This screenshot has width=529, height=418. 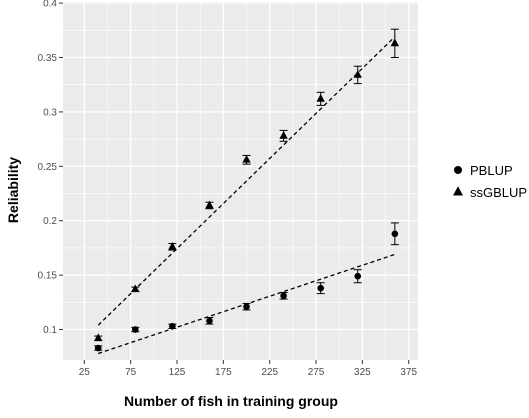 What do you see at coordinates (50, 330) in the screenshot?
I see `y-tick-label: 0.1` at bounding box center [50, 330].